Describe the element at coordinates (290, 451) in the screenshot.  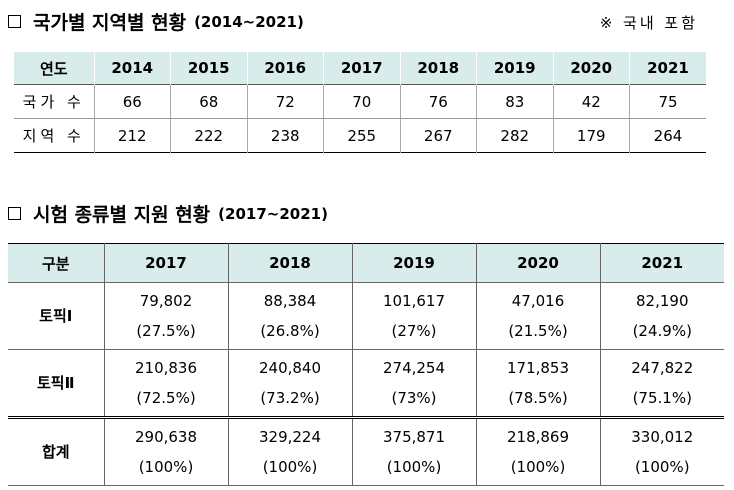
I see `table-cell: 329,224 (100%)` at that location.